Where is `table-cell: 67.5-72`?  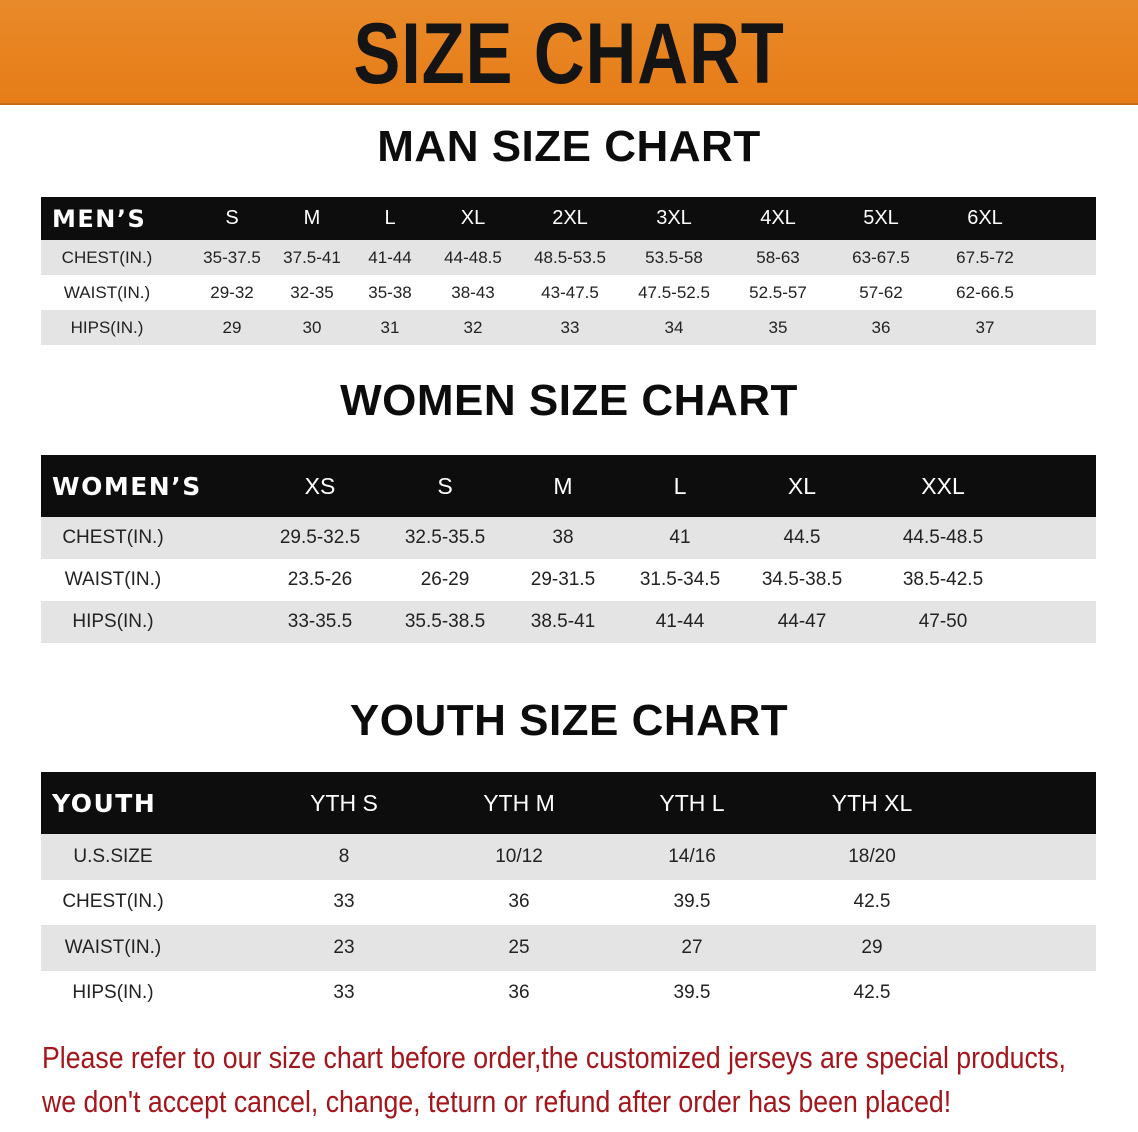 table-cell: 67.5-72 is located at coordinates (985, 257).